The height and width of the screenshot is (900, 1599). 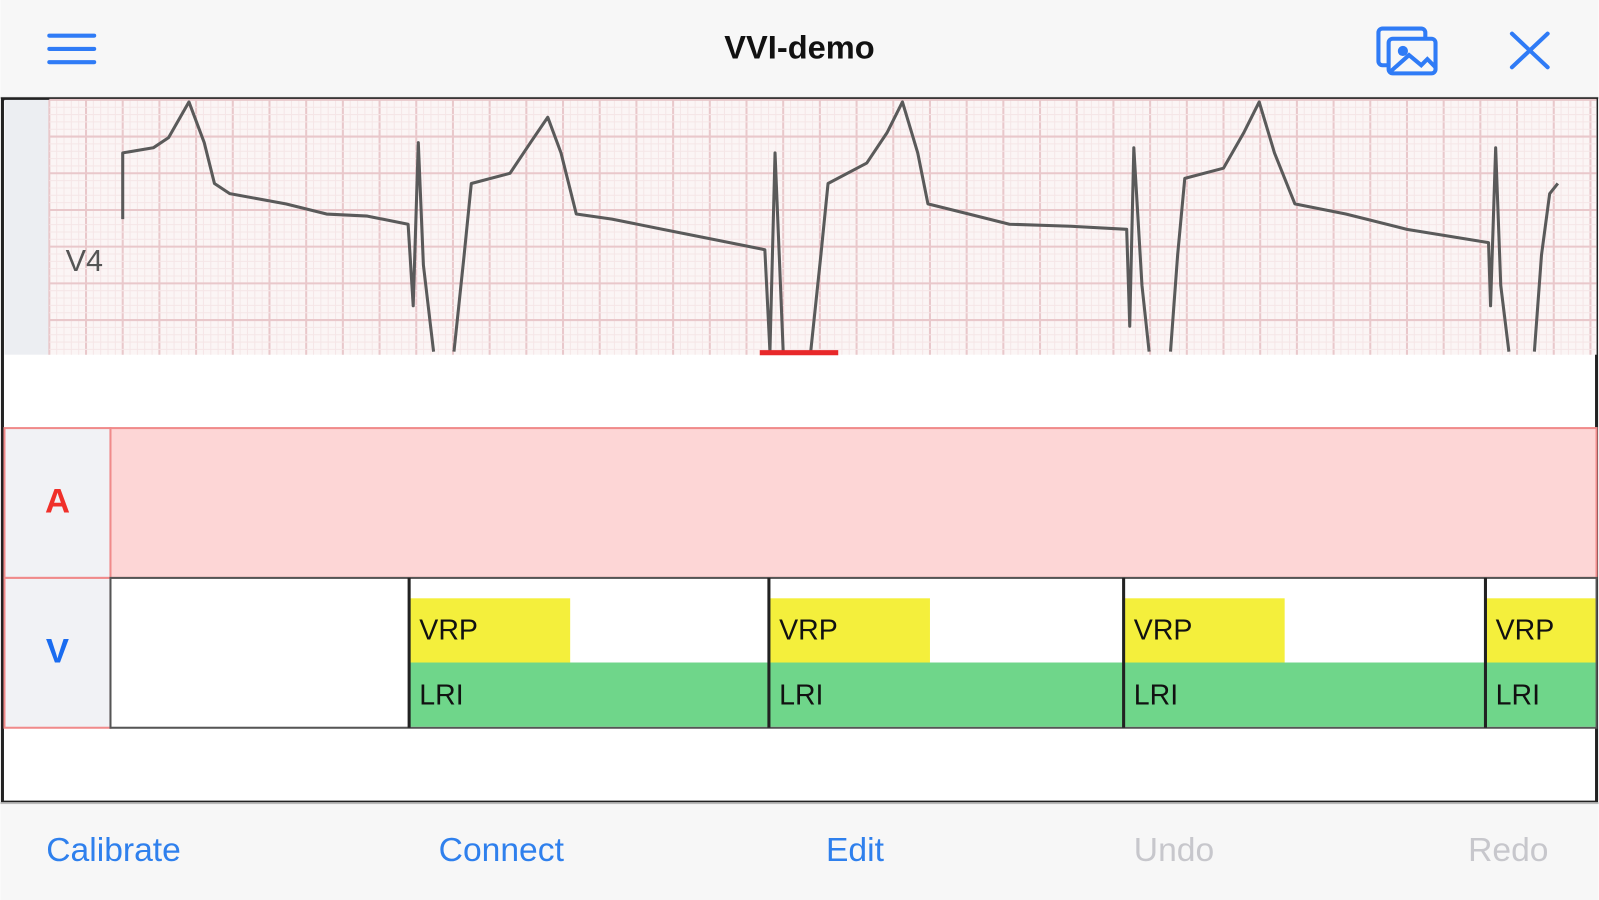 What do you see at coordinates (855, 850) in the screenshot?
I see `toolbar-button: Edit` at bounding box center [855, 850].